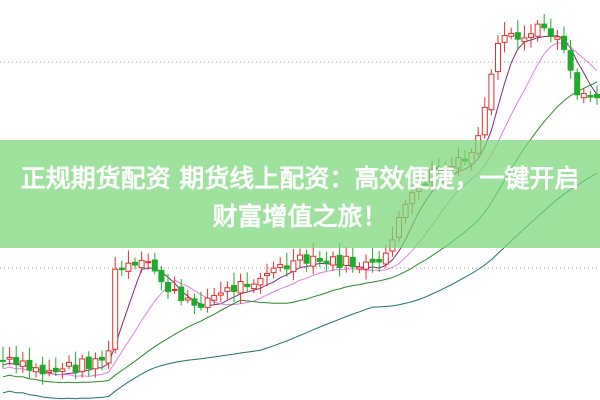  I want to click on banner-line-2: 财富增值之旅！, so click(300, 216).